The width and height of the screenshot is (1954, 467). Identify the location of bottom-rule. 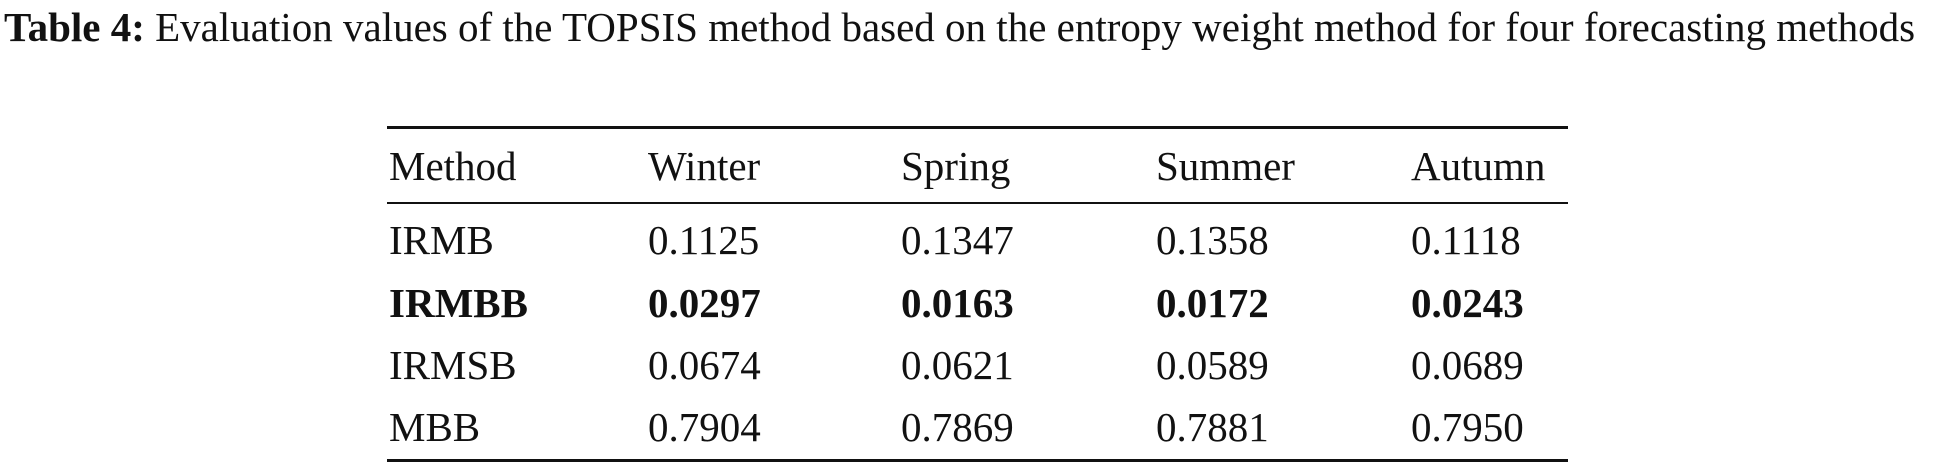
(977, 460).